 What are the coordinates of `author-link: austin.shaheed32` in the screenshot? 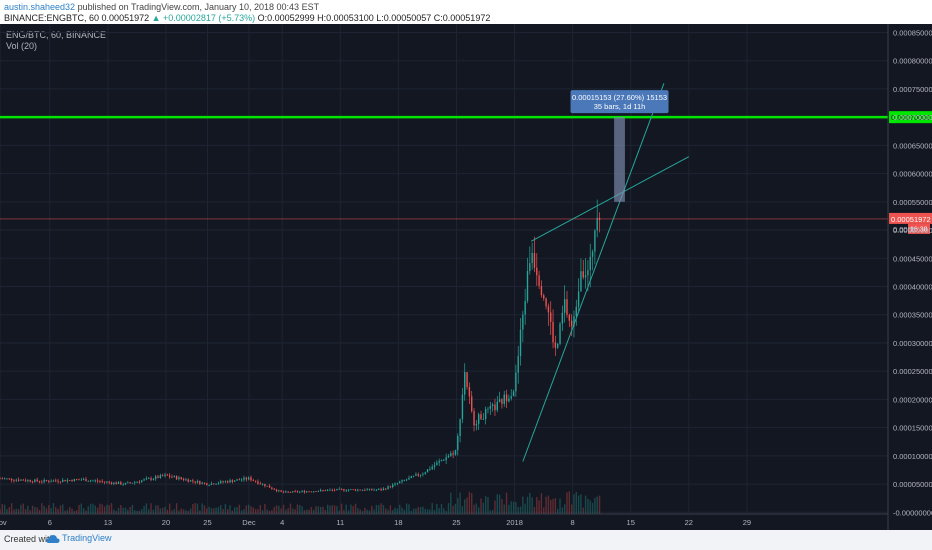 It's located at (40, 7).